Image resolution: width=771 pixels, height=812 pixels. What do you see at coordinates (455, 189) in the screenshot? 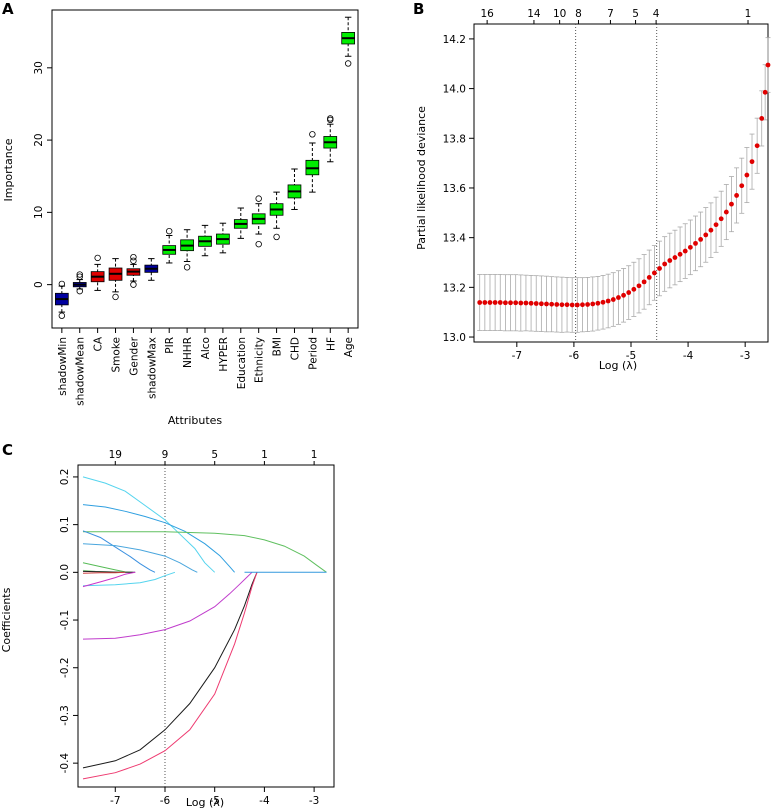
I see `panel-b-y-tick-label: 13.6` at bounding box center [455, 189].